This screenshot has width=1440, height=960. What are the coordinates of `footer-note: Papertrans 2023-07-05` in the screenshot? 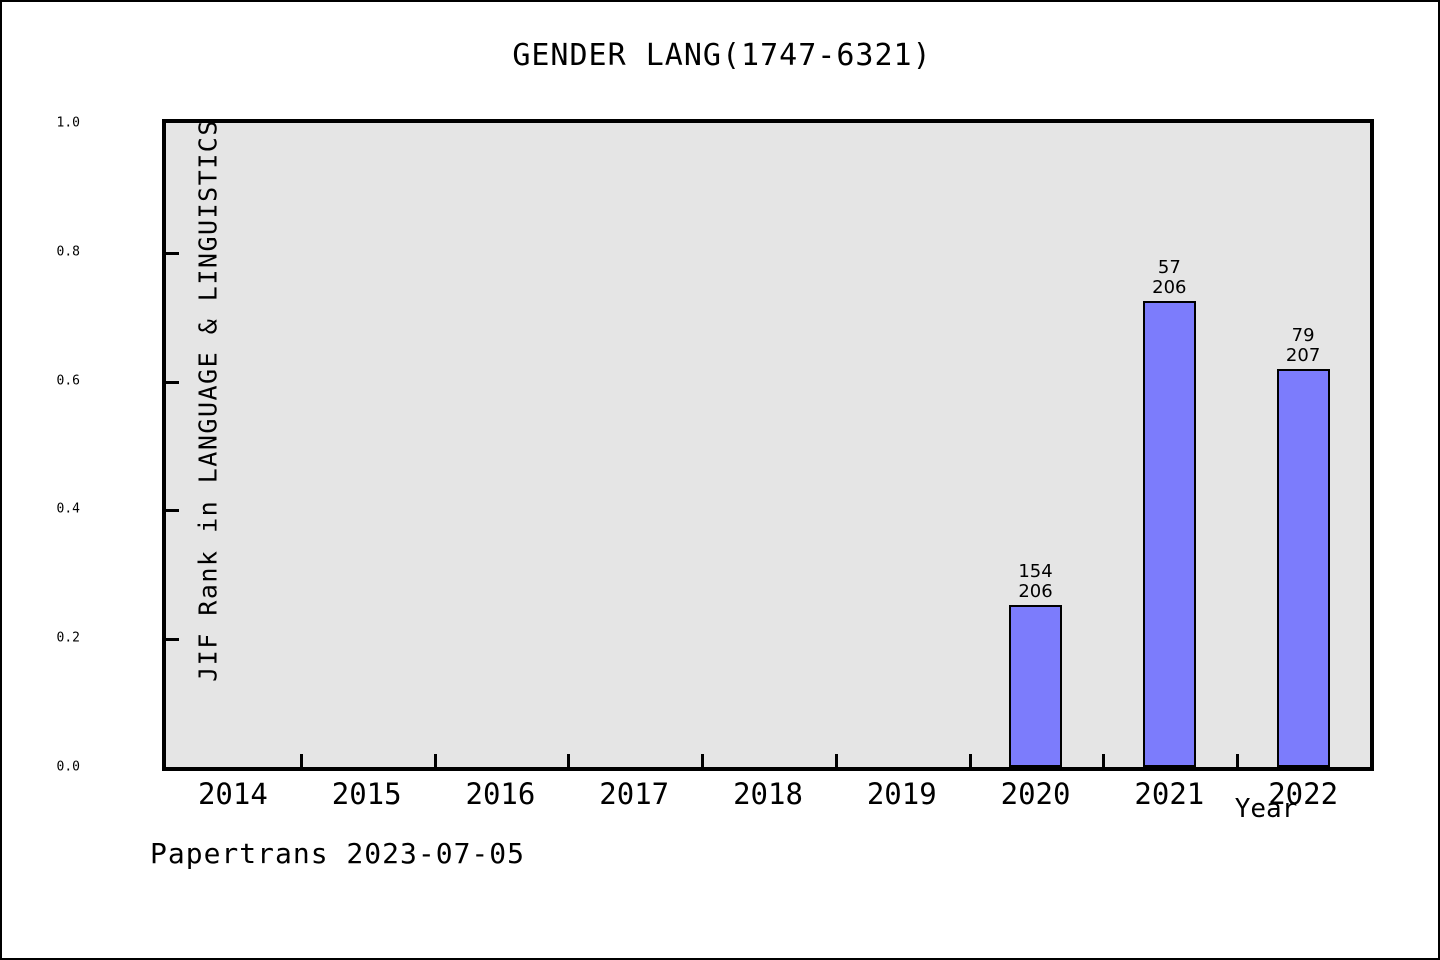 It's located at (338, 853).